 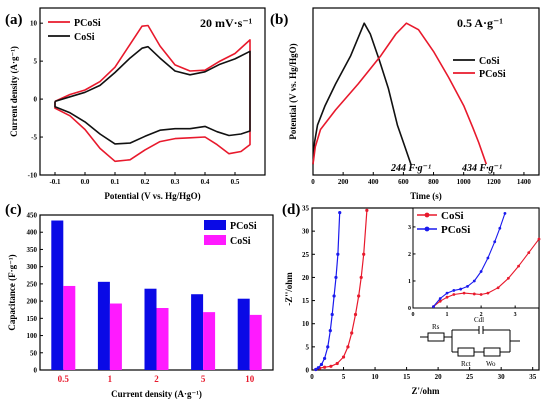 What do you see at coordinates (306, 232) in the screenshot?
I see `panel-d-ytick-label: 30` at bounding box center [306, 232].